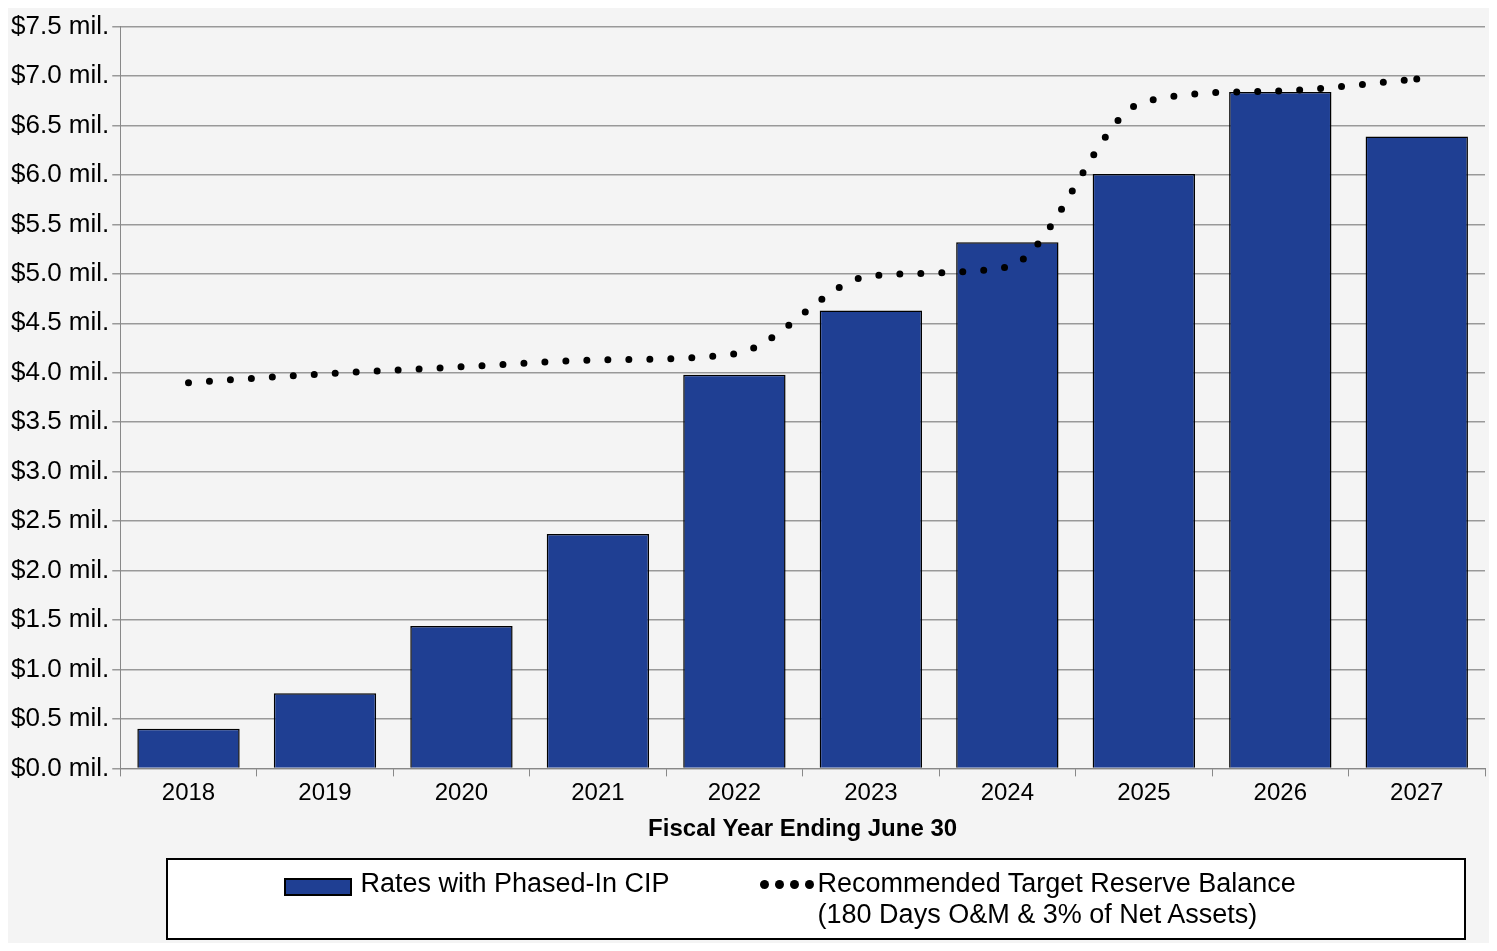  What do you see at coordinates (60, 519) in the screenshot?
I see `y-tick-label: $2.5 mil.` at bounding box center [60, 519].